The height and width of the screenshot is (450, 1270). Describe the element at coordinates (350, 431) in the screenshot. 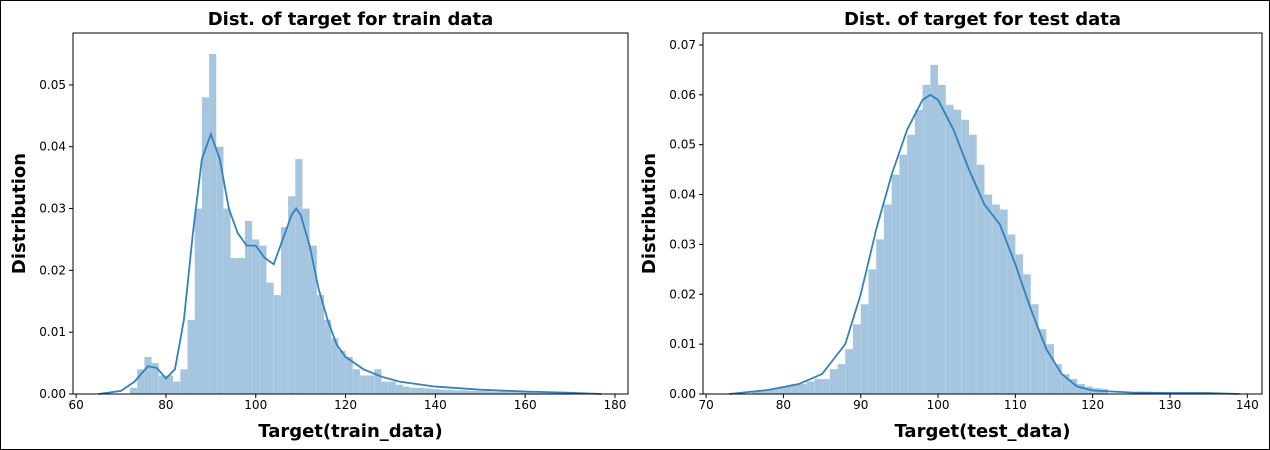

I see `x-axis-label: Target(train_data)` at that location.